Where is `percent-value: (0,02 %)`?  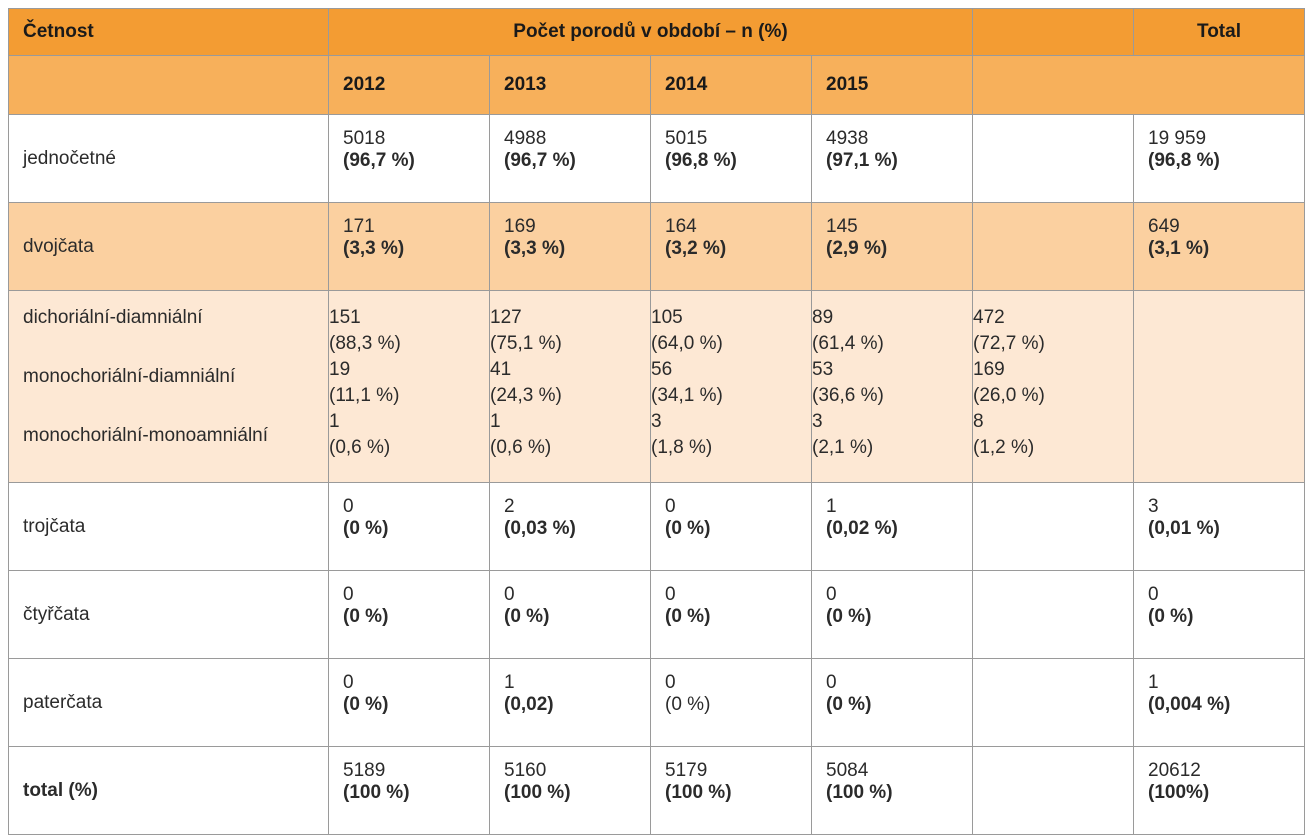
percent-value: (0,02 %) is located at coordinates (862, 528).